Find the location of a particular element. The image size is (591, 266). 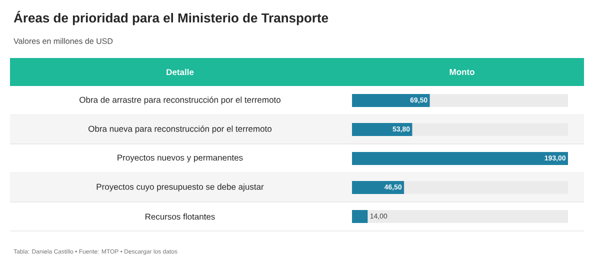

y-tick-label: Obra de arrastre para reconstrucción por el terremoto is located at coordinates (180, 100).